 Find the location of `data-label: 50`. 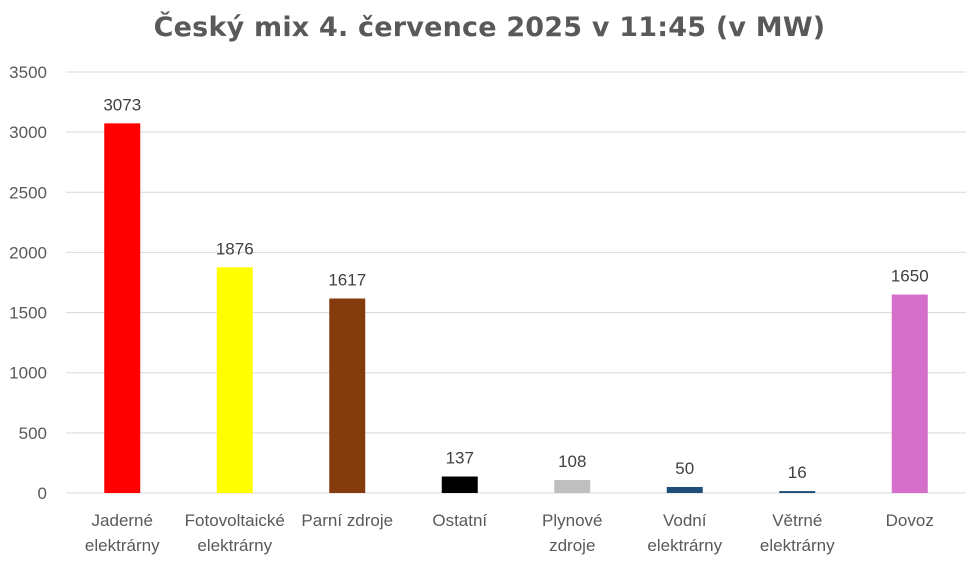

data-label: 50 is located at coordinates (684, 468).